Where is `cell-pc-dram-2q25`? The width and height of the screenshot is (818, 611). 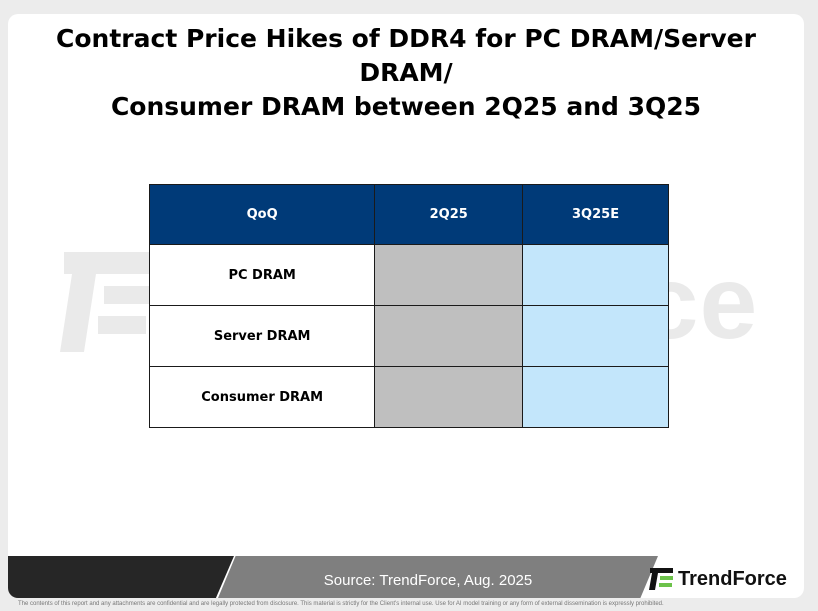 cell-pc-dram-2q25 is located at coordinates (449, 275).